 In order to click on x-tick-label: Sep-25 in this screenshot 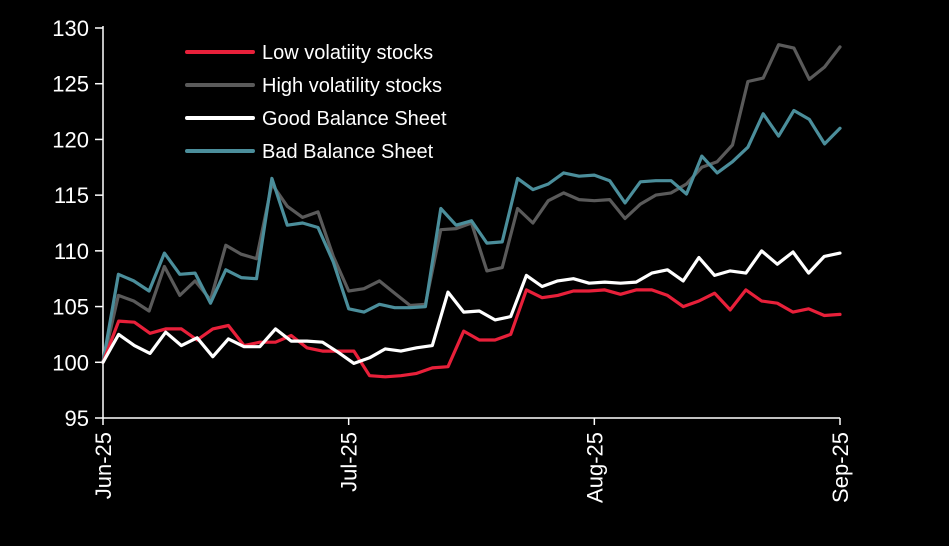, I will do `click(840, 467)`.